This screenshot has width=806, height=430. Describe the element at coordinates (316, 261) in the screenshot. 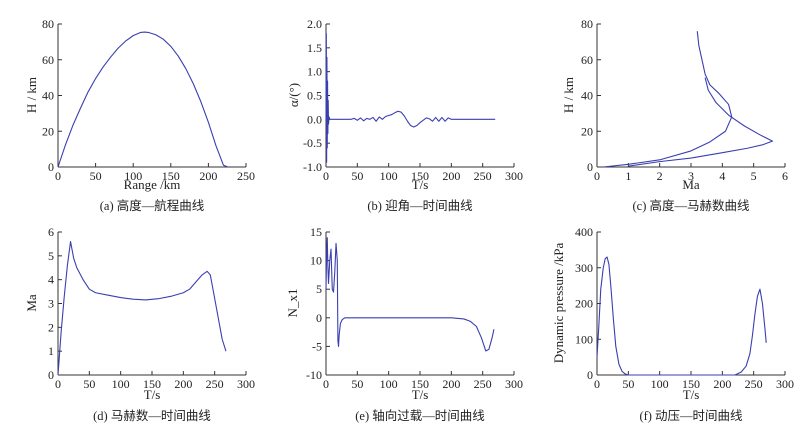

I see `panel-e-ytick-label: 10` at that location.